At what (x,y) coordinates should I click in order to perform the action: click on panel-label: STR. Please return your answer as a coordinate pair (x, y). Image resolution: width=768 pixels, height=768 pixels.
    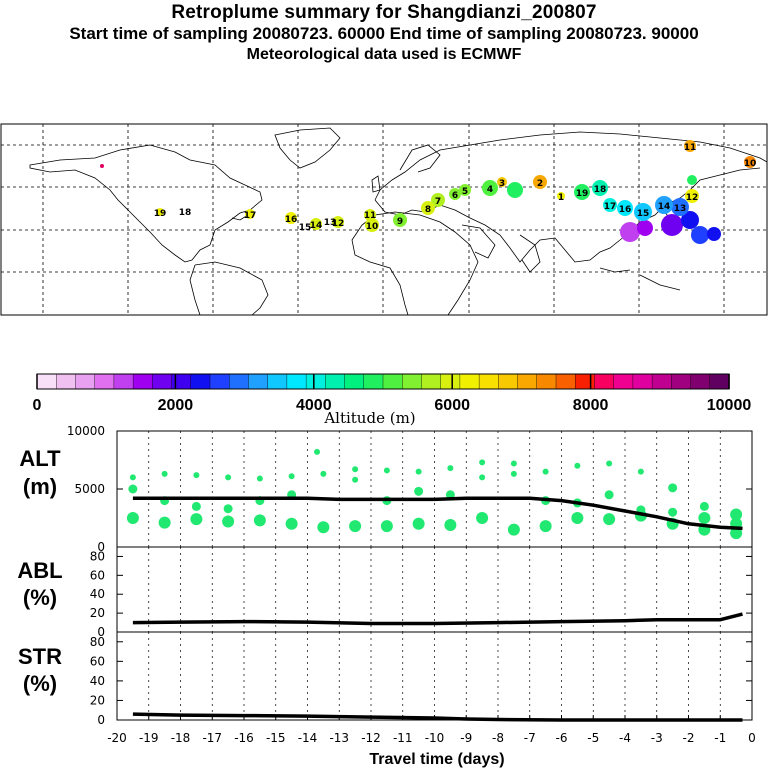
    Looking at the image, I should click on (40, 656).